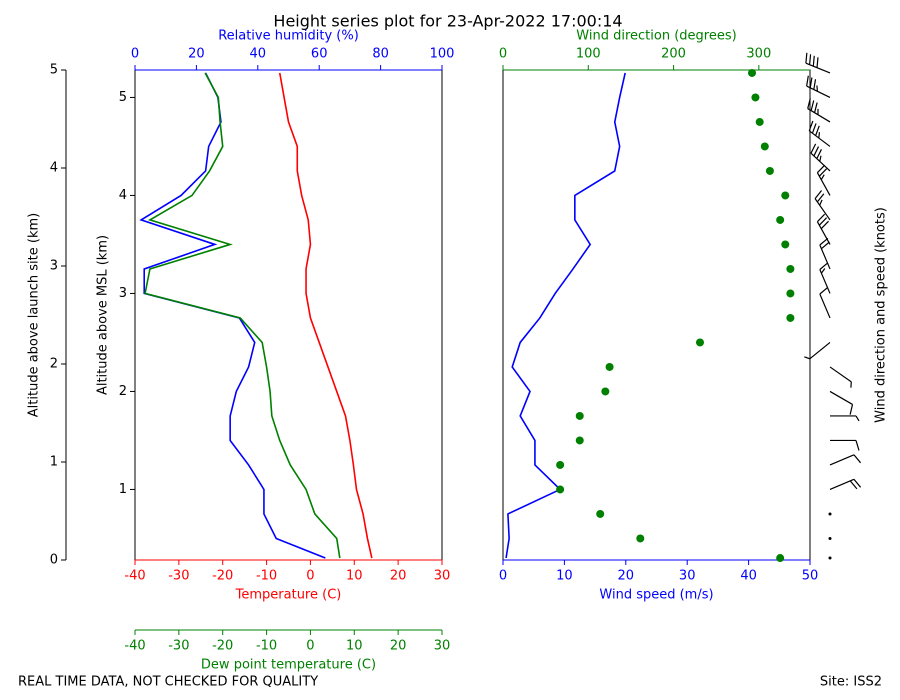  Describe the element at coordinates (656, 36) in the screenshot. I see `x2-axis-label: Wind direction (degrees)` at that location.